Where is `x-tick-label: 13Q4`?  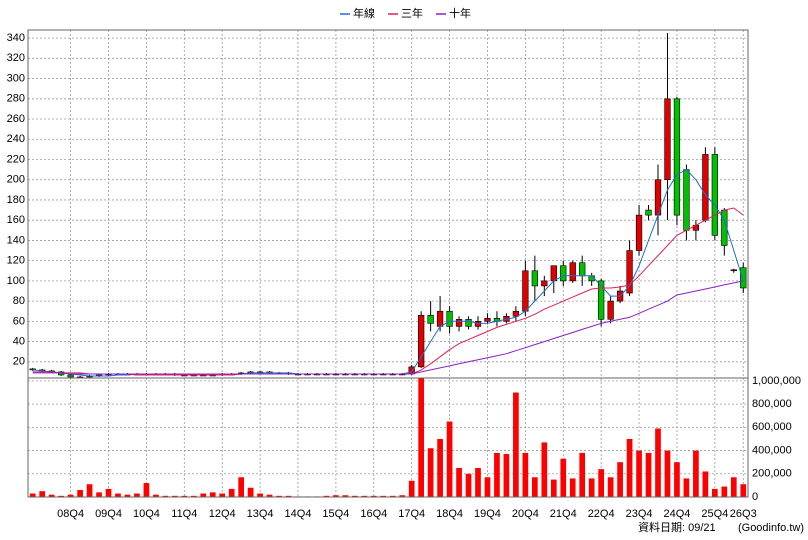 x-tick-label: 13Q4 is located at coordinates (260, 514).